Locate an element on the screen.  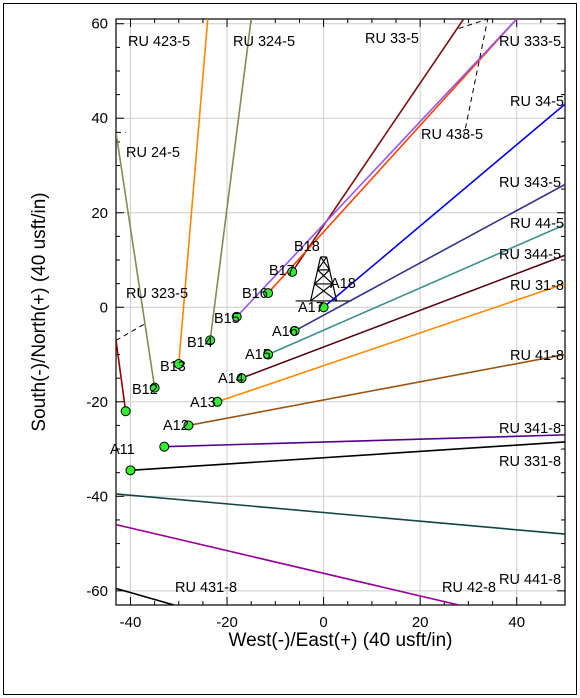
y-tick-label: -20 is located at coordinates (97, 402).